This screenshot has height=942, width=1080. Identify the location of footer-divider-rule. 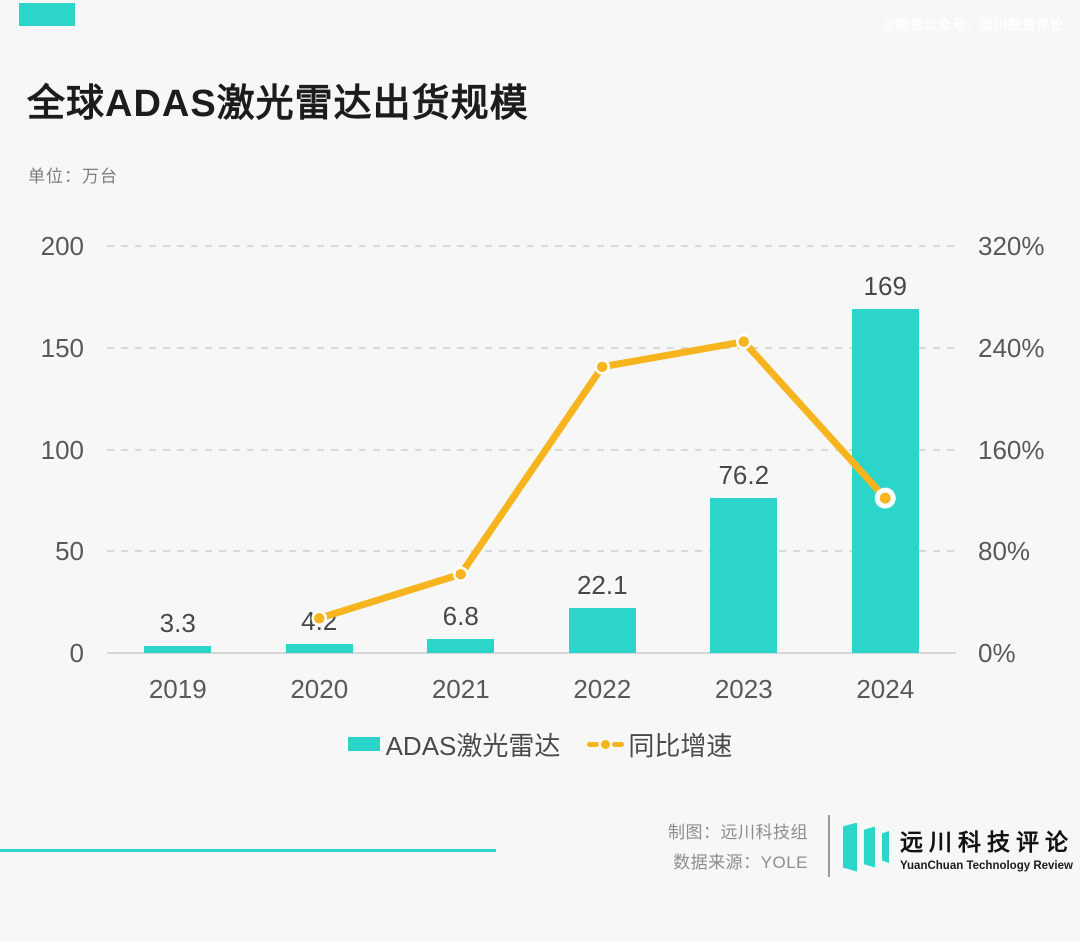
(248, 850).